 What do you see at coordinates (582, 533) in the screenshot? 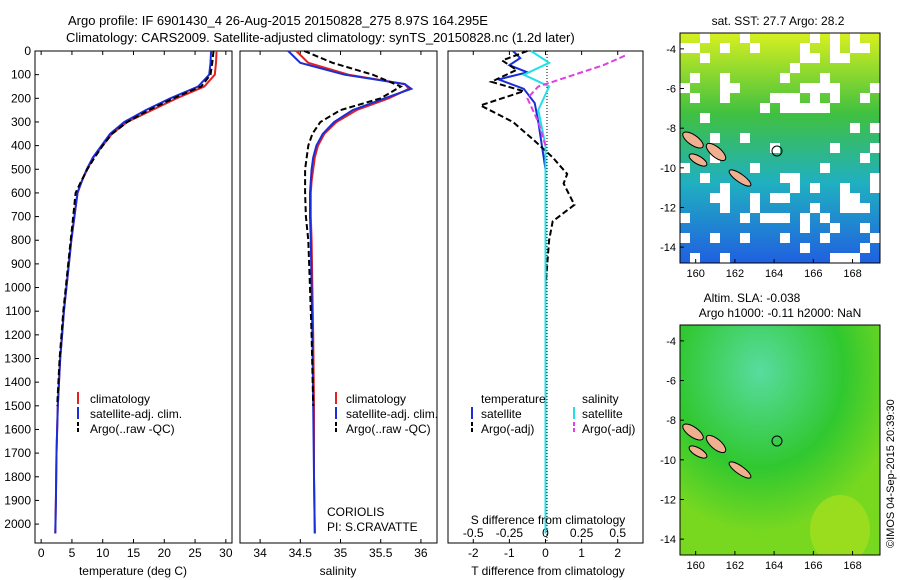
I see `s-tick-label: 0.25` at bounding box center [582, 533].